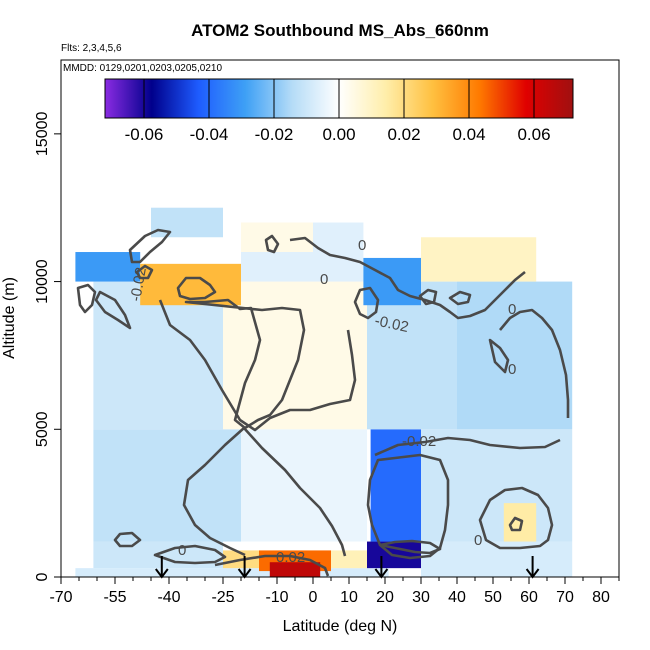 The image size is (650, 650). What do you see at coordinates (47, 346) in the screenshot?
I see `y-axis: 0 5000 10000 15000` at bounding box center [47, 346].